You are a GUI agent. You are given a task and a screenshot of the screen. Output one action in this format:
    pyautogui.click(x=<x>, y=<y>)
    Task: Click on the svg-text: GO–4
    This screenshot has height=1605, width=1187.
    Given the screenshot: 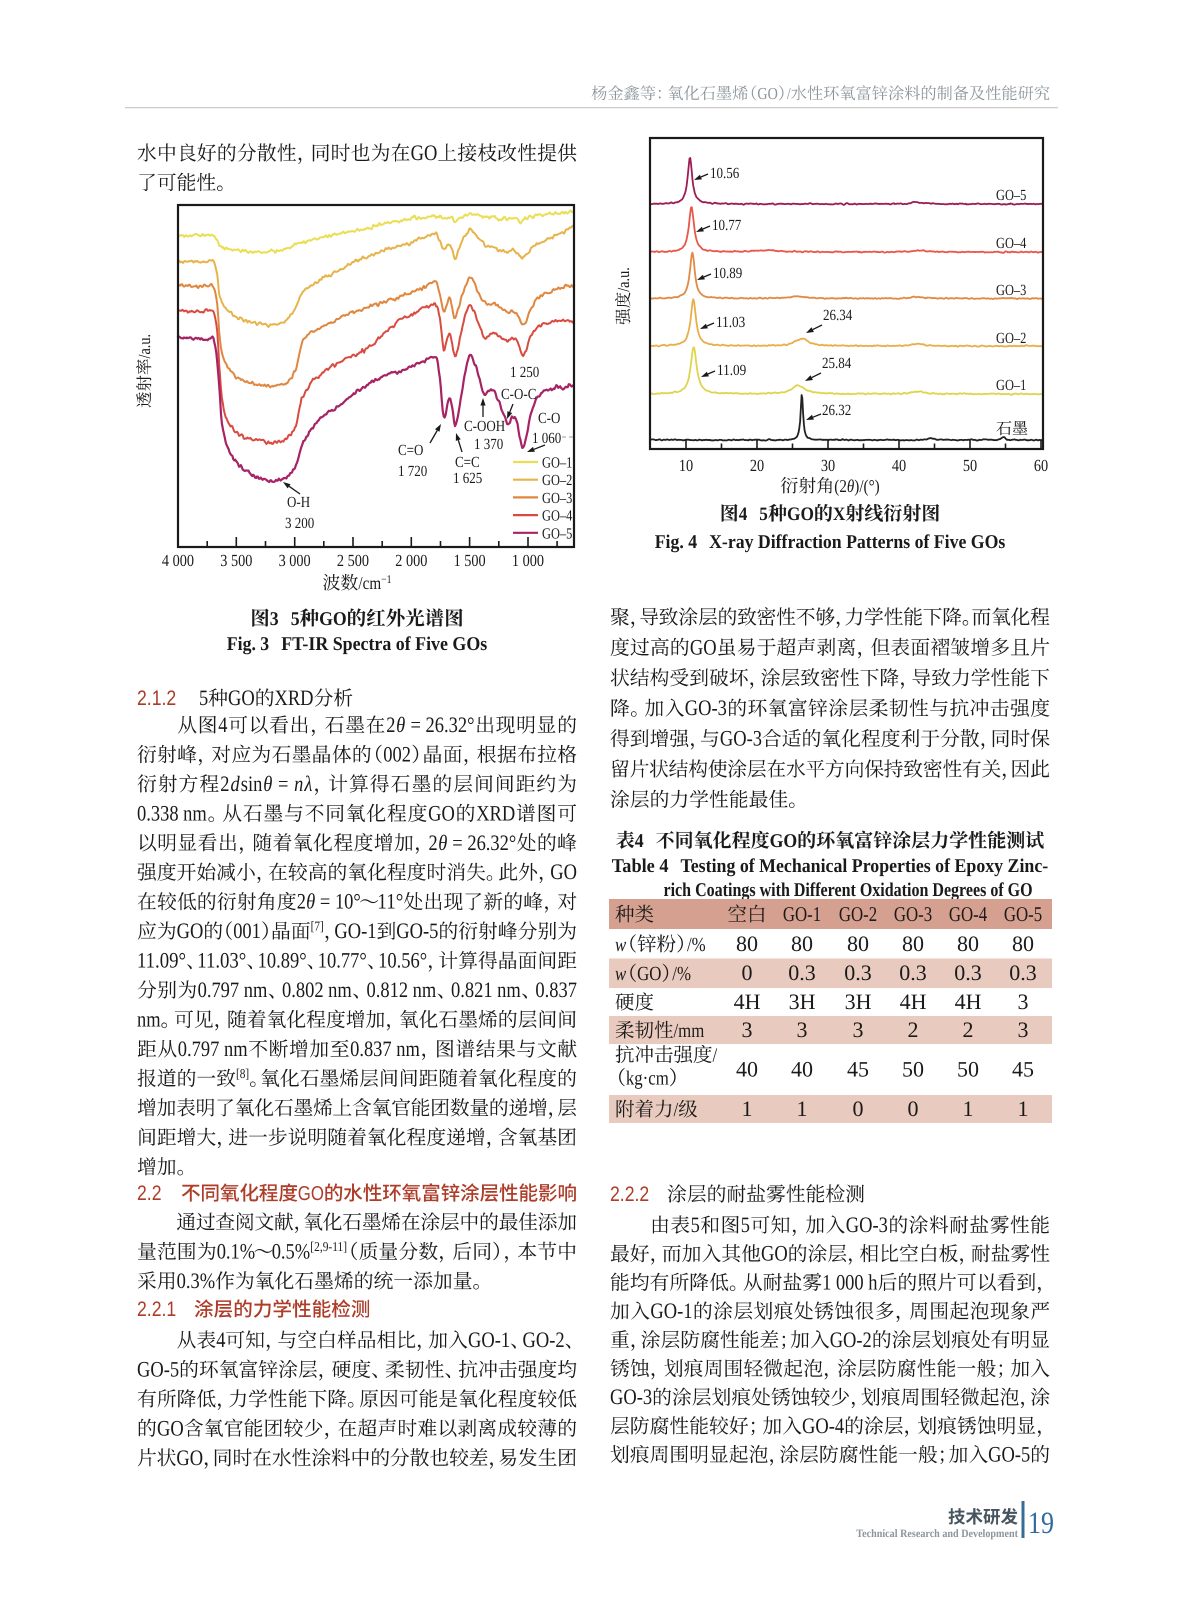 What is the action you would take?
    pyautogui.click(x=1011, y=243)
    